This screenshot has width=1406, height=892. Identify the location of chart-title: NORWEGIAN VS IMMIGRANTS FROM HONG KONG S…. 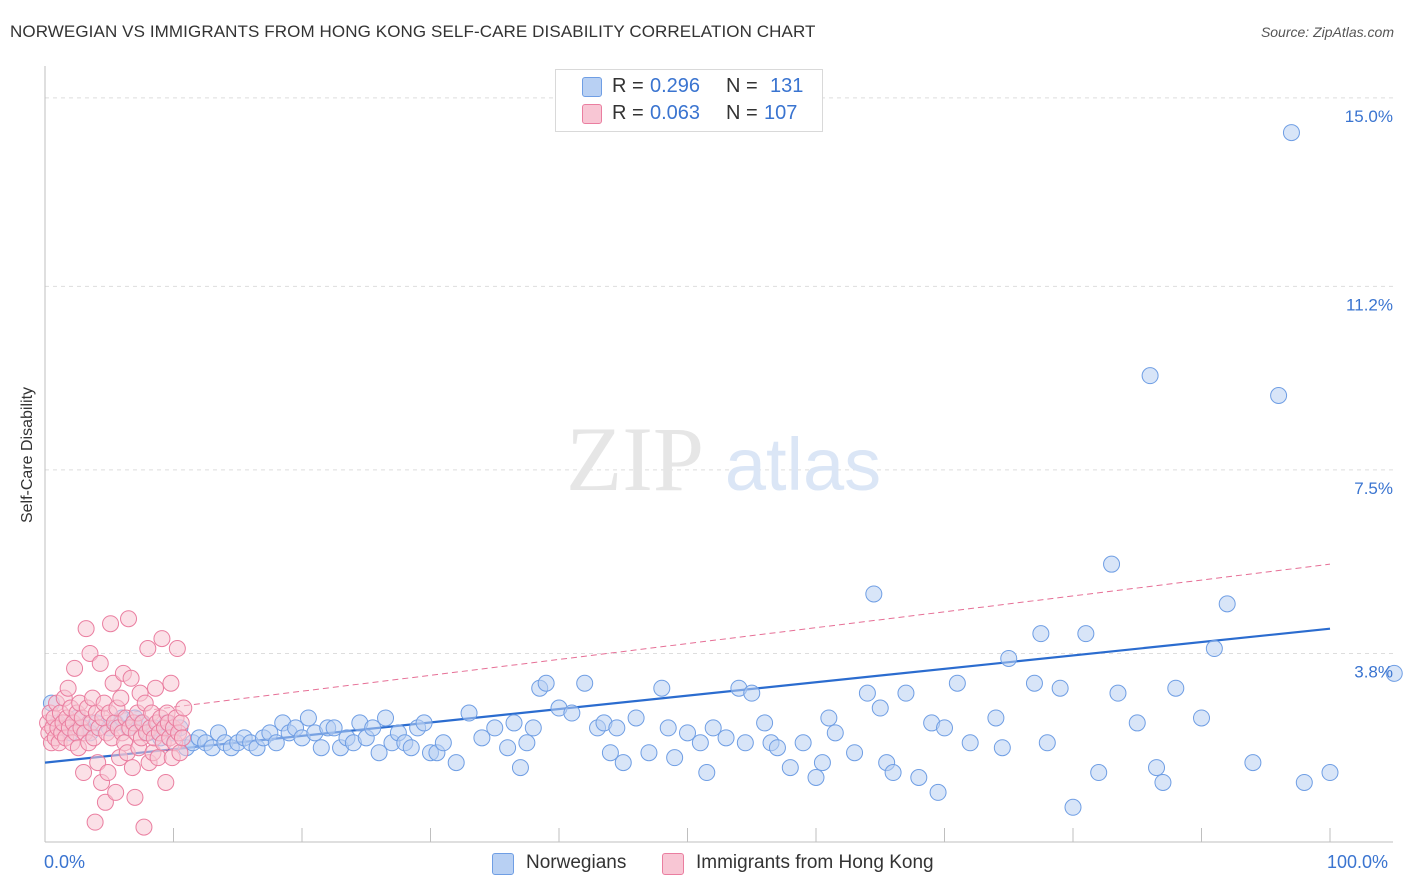
(413, 31).